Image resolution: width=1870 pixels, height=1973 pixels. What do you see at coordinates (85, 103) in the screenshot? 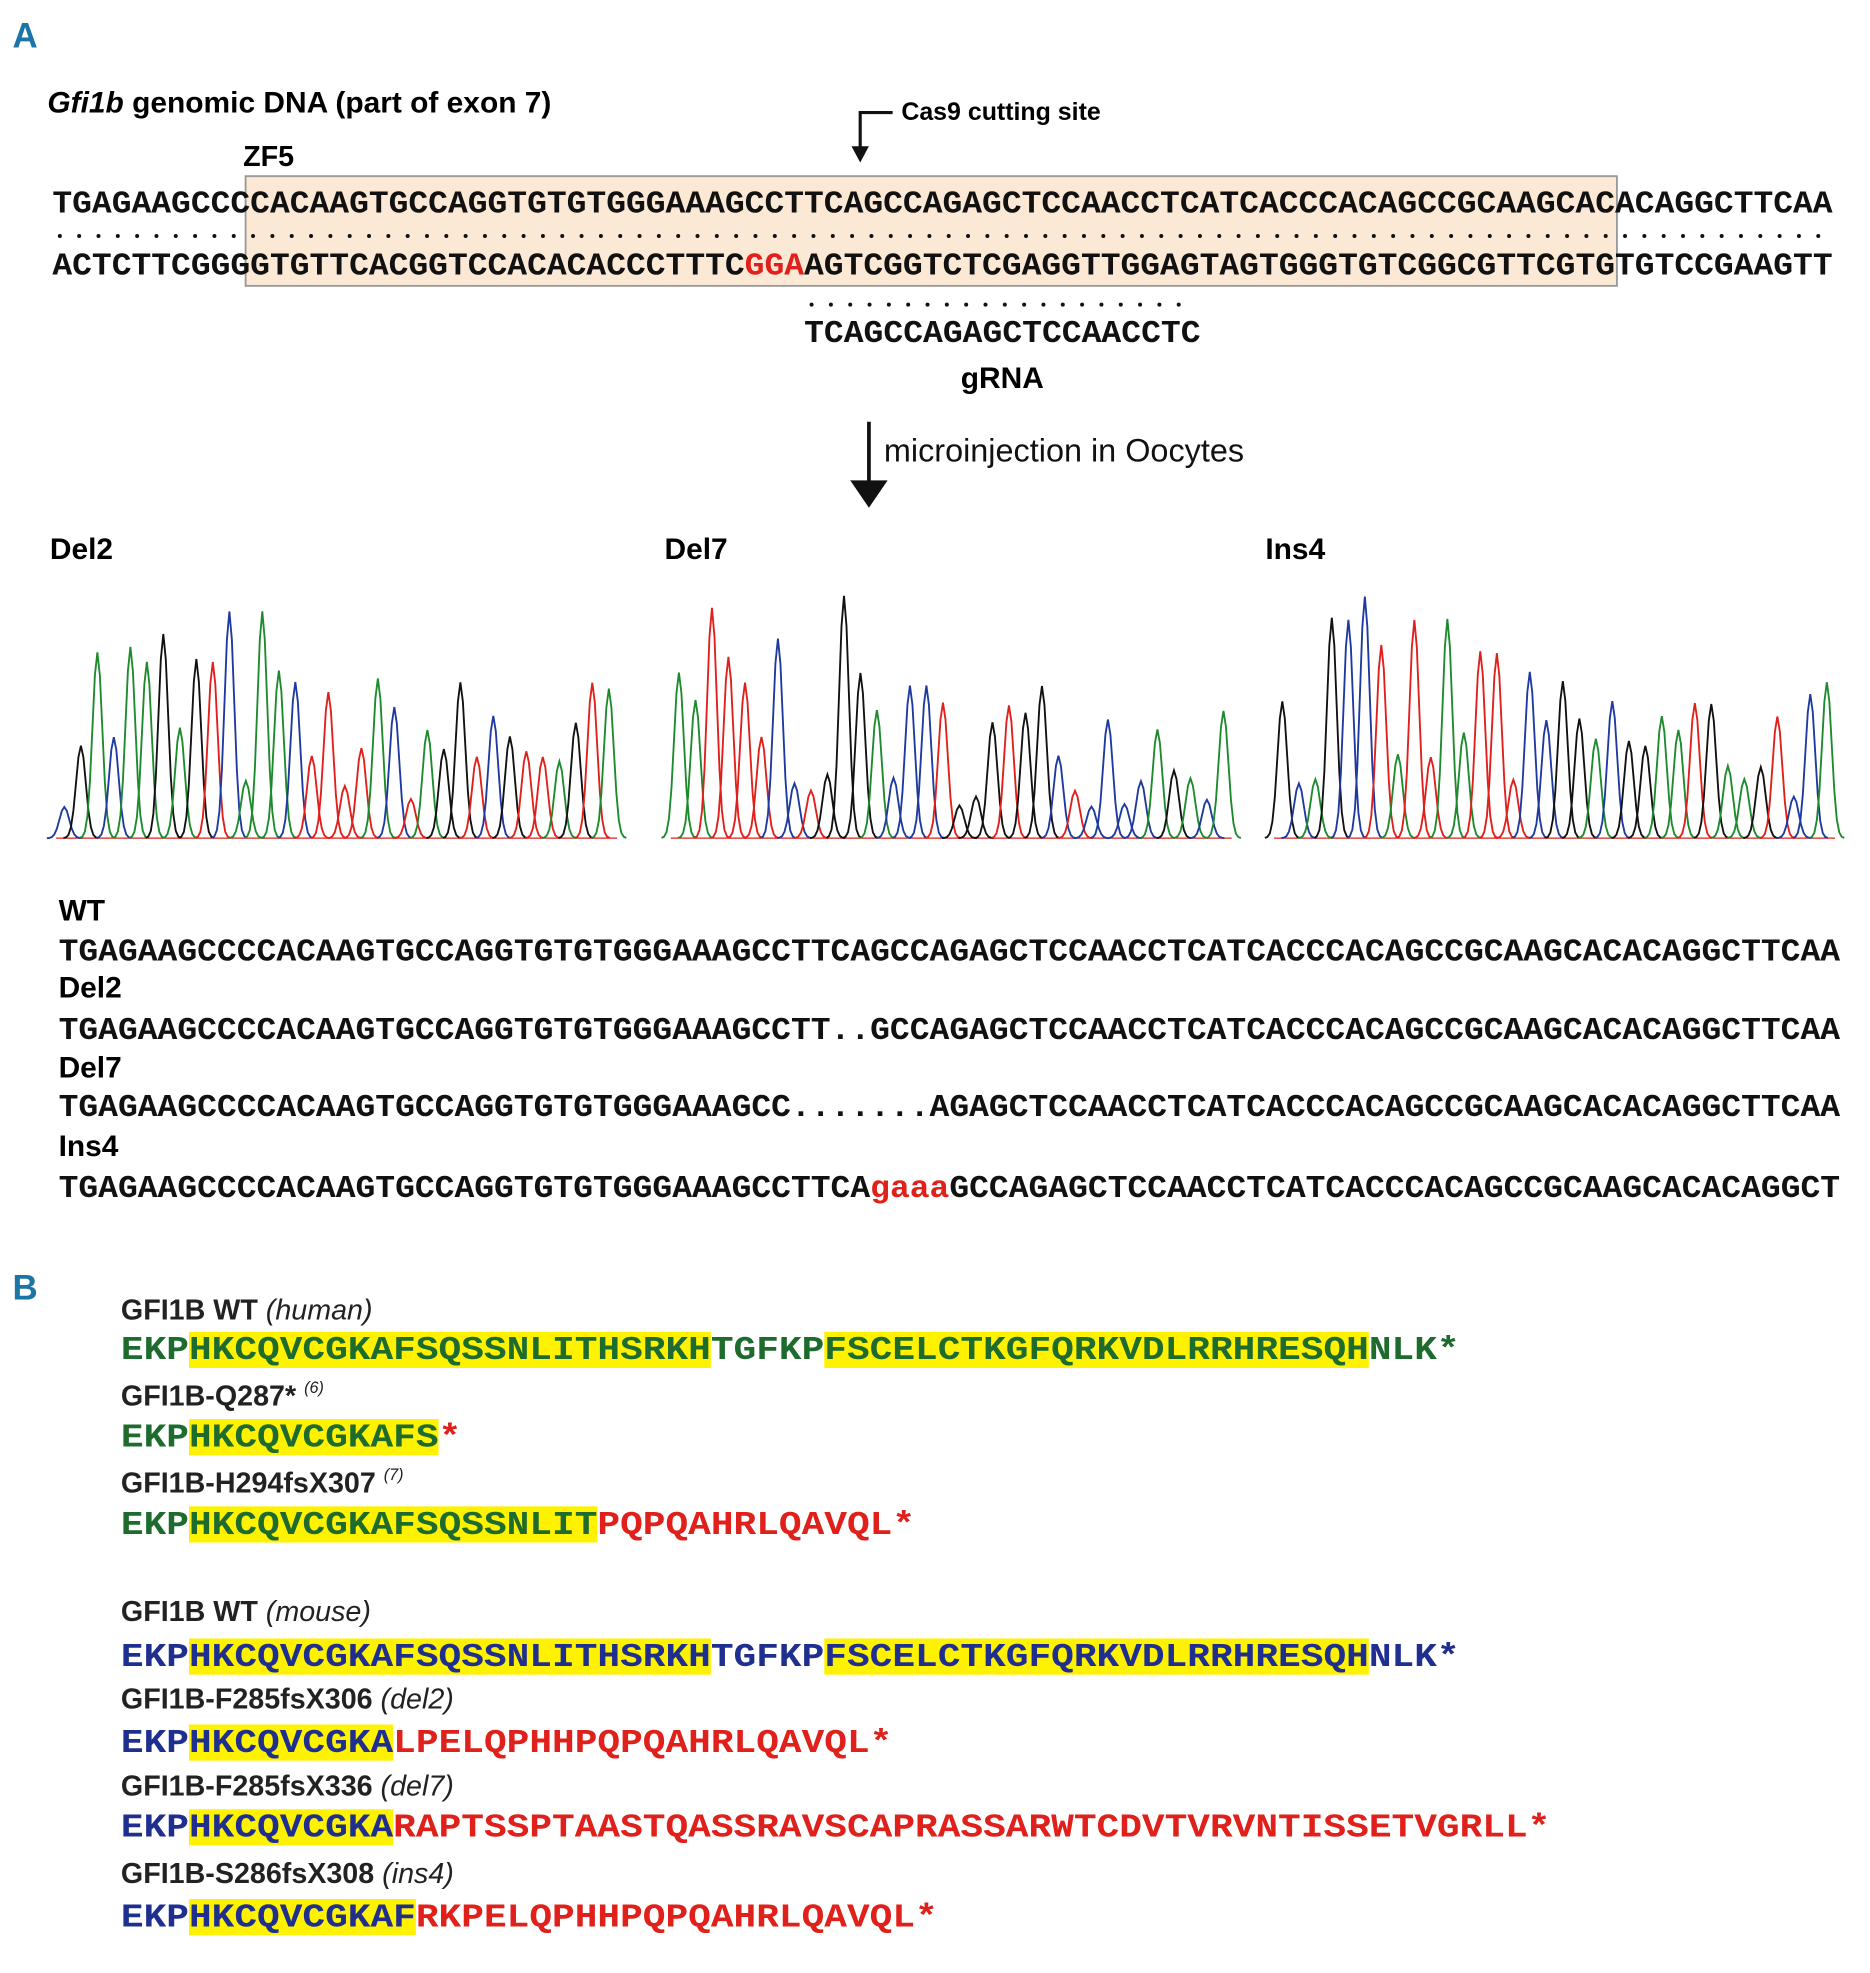
I see `title-gene: Gfi1b` at bounding box center [85, 103].